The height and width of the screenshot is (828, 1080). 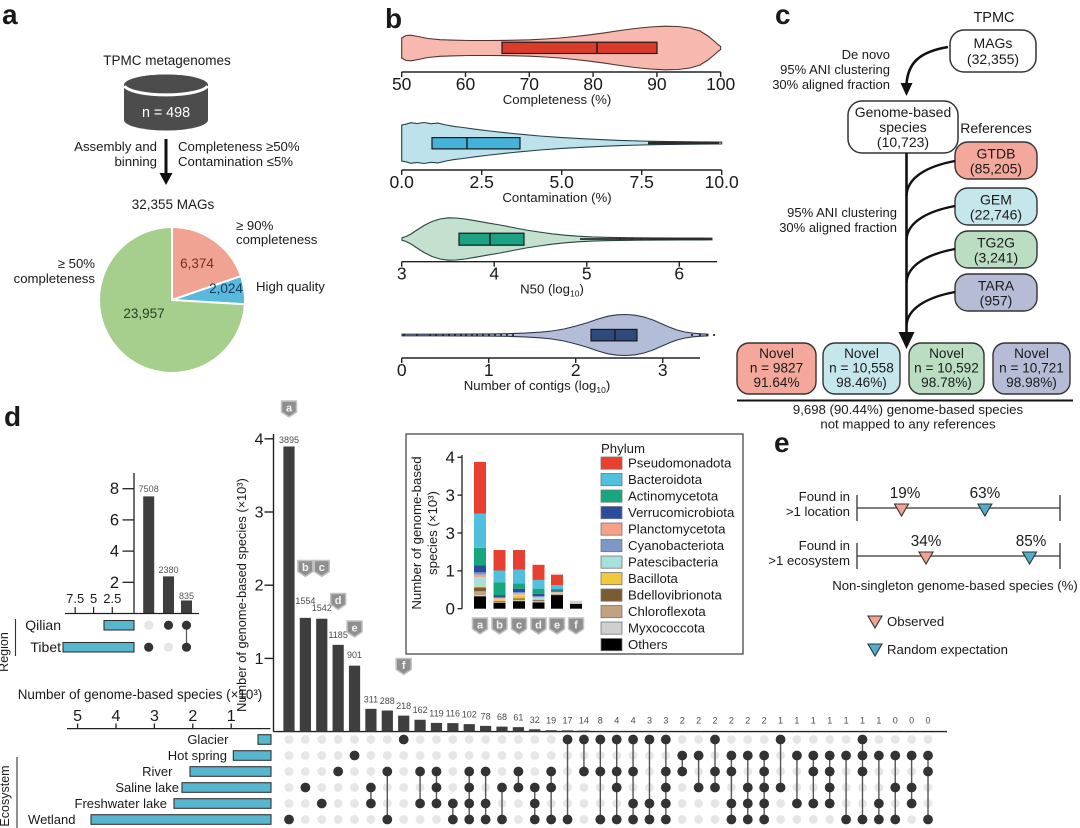 I want to click on svg-text: Bdellovibrionota, so click(x=675, y=595).